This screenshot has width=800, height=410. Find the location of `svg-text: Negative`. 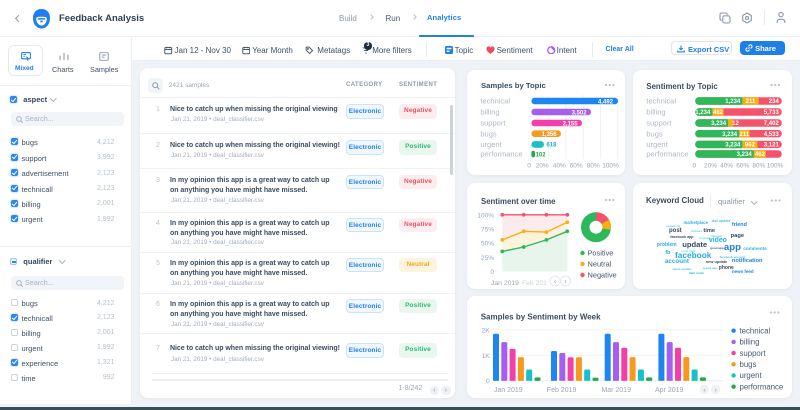

svg-text: Negative is located at coordinates (602, 275).